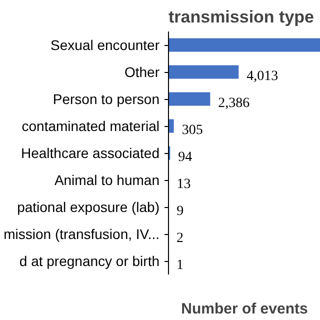 The height and width of the screenshot is (320, 320). Describe the element at coordinates (180, 211) in the screenshot. I see `data-label: 9` at that location.